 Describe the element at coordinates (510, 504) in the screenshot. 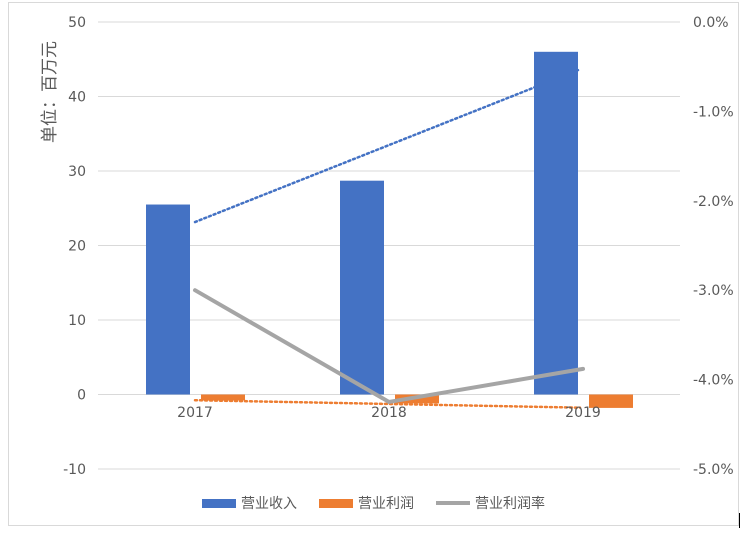

I see `legend-label: 营业利润率` at that location.